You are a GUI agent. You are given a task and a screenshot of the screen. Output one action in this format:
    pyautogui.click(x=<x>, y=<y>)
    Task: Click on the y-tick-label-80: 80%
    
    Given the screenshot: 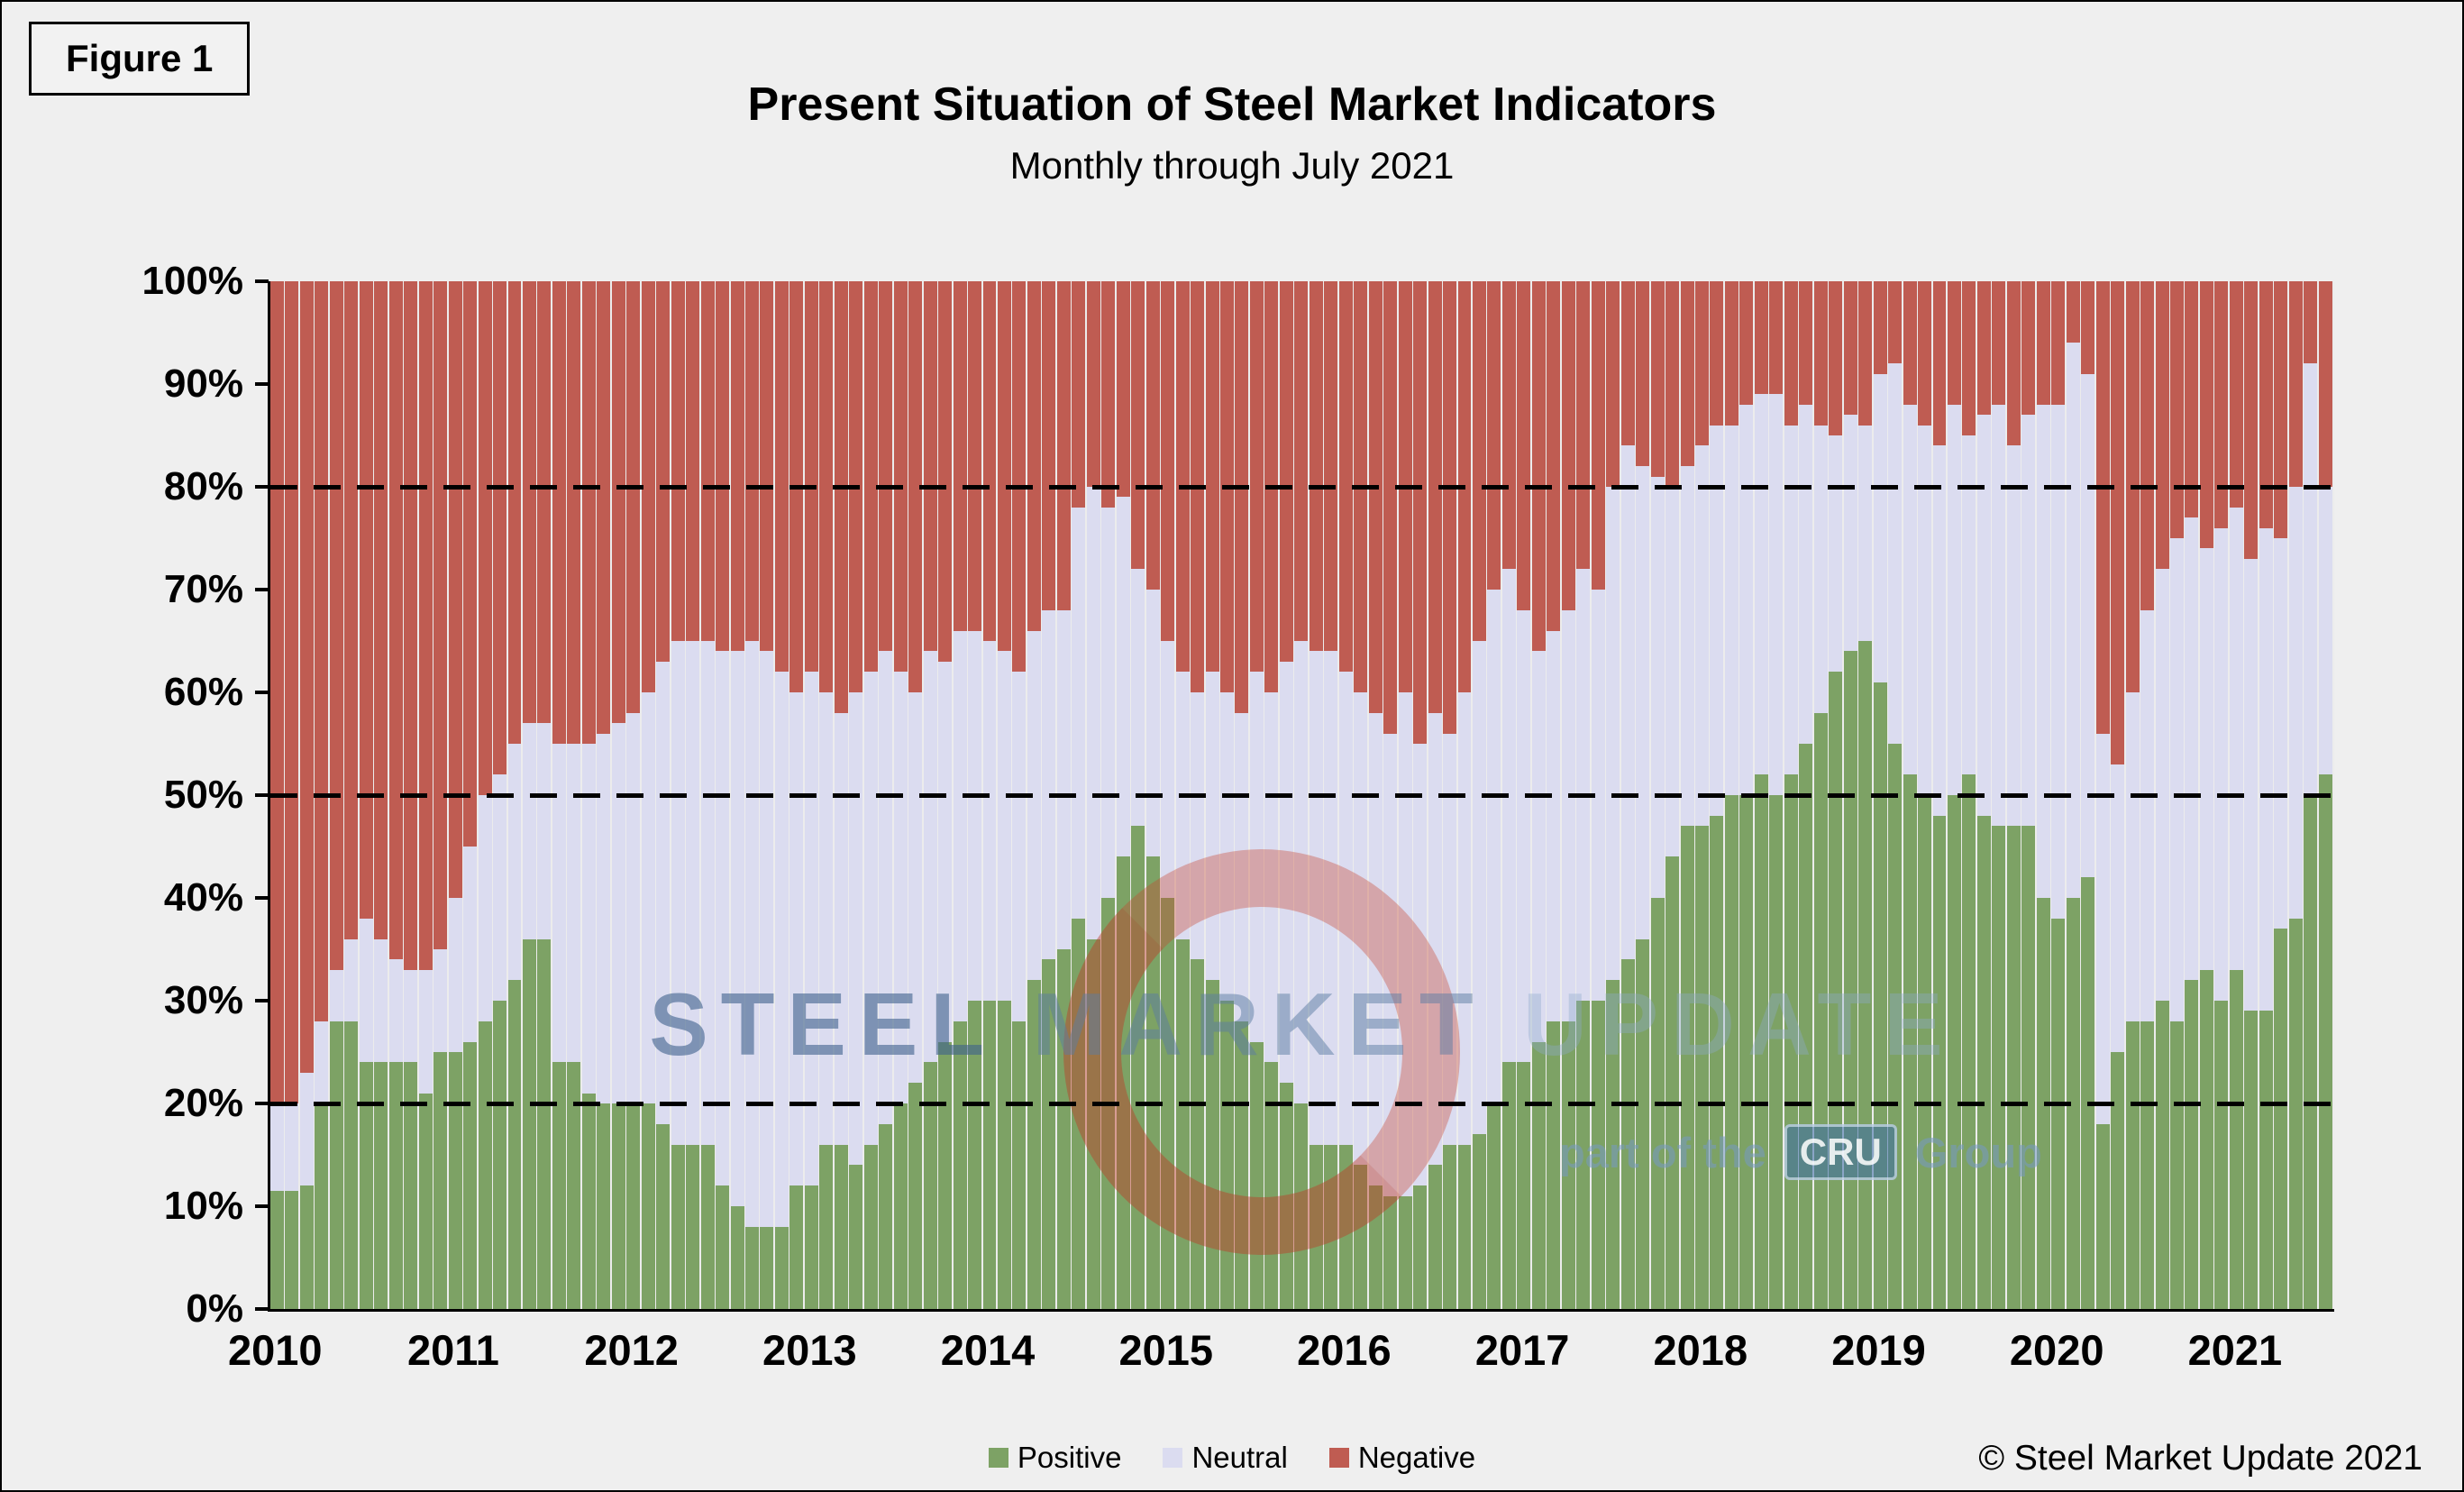 What is the action you would take?
    pyautogui.click(x=203, y=486)
    